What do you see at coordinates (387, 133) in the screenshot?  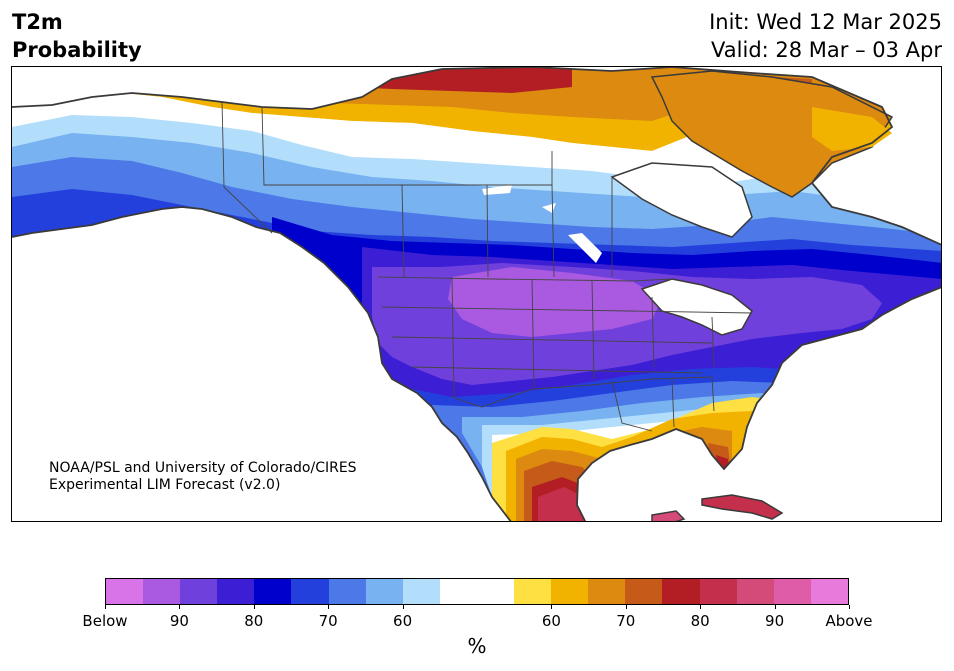 I see `arctic-island-white` at bounding box center [387, 133].